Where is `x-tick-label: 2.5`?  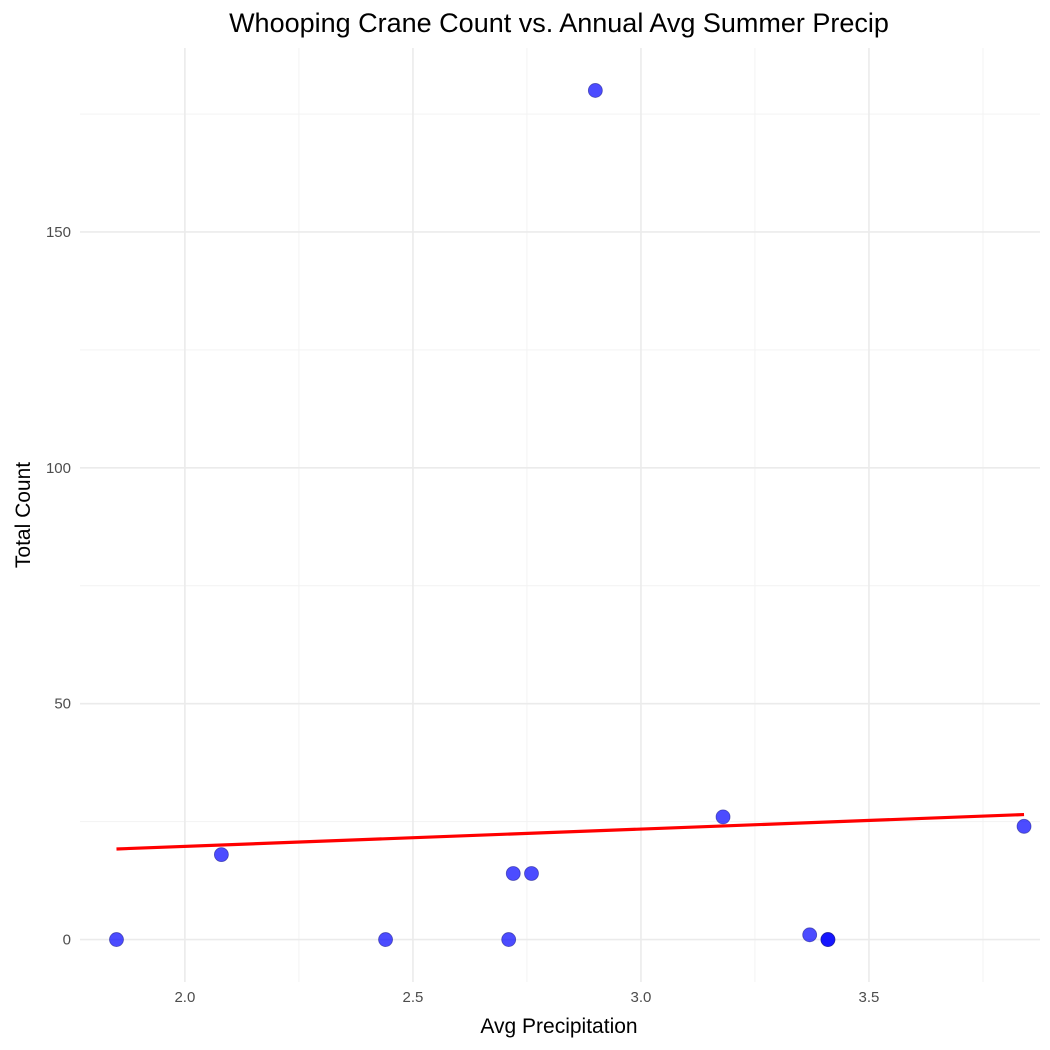 x-tick-label: 2.5 is located at coordinates (412, 997).